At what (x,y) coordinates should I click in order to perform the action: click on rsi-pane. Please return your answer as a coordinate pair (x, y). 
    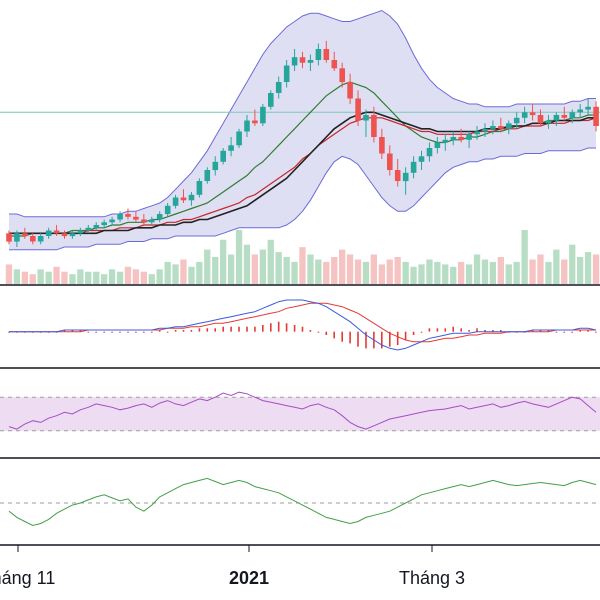
    Looking at the image, I should click on (300, 411).